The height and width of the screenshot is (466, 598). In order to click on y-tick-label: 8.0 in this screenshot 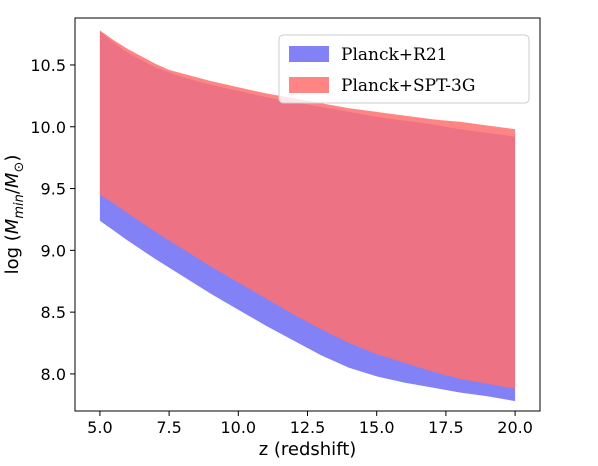, I will do `click(53, 374)`.